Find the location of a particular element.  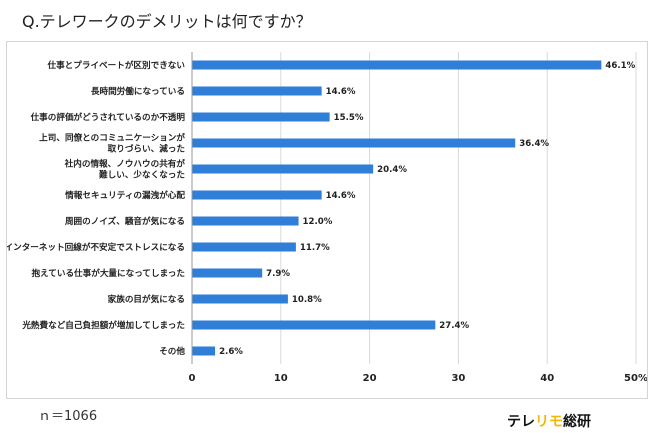

data-label: 11.7% is located at coordinates (315, 248).